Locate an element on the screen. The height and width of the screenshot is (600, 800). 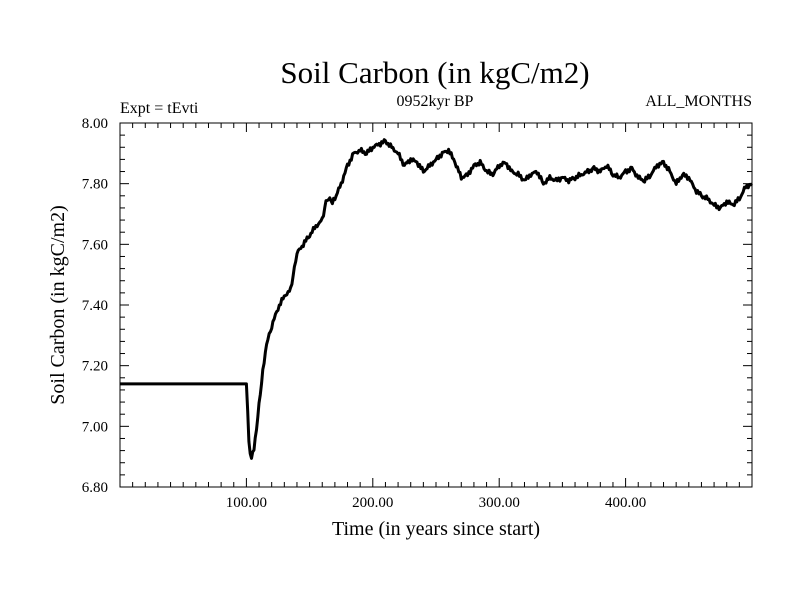
x-tick-label: 300.00 is located at coordinates (499, 503).